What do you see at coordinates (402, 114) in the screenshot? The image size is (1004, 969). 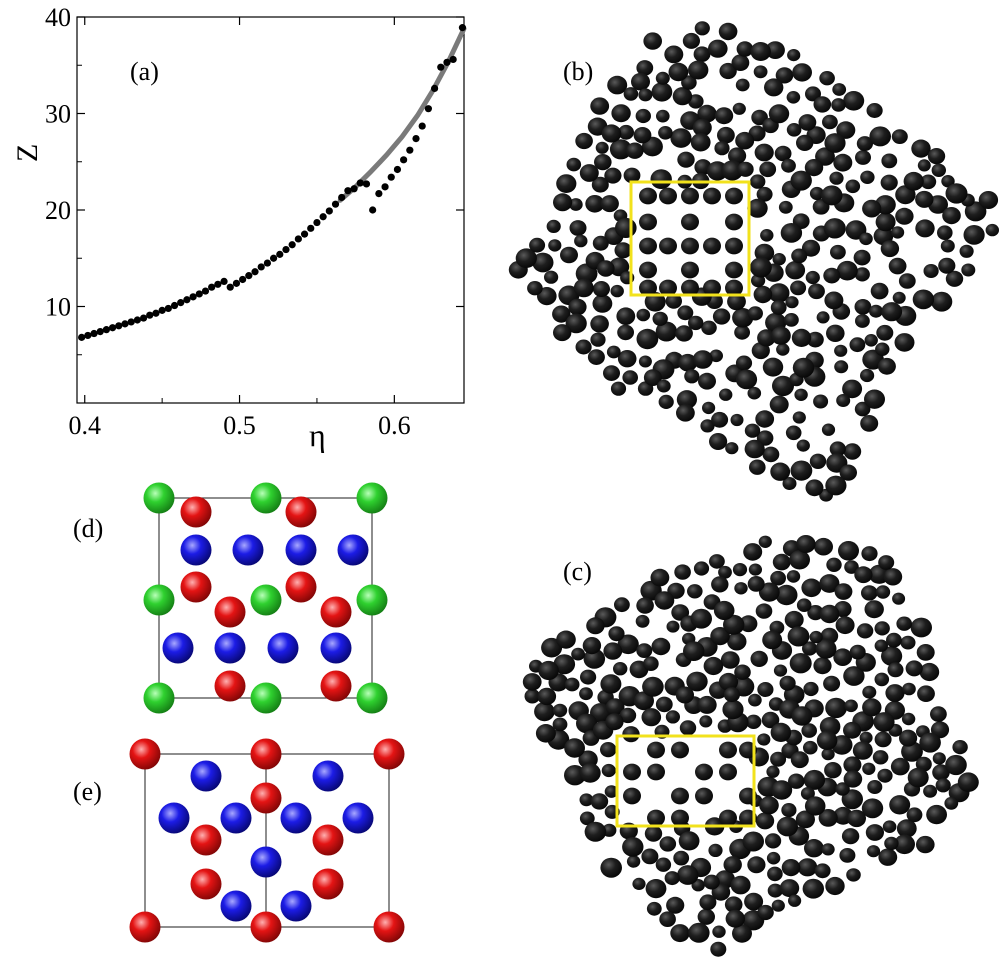 I see `fit-curve` at bounding box center [402, 114].